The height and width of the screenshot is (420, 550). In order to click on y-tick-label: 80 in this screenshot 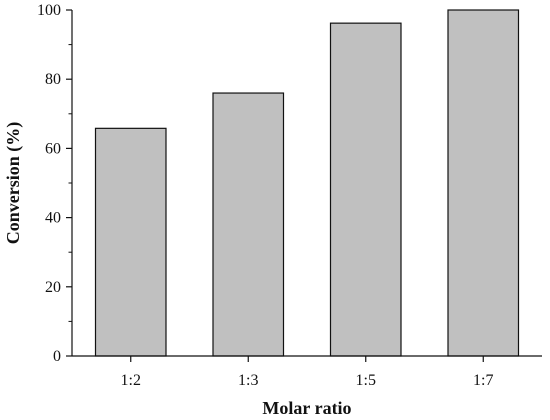, I will do `click(53, 79)`.